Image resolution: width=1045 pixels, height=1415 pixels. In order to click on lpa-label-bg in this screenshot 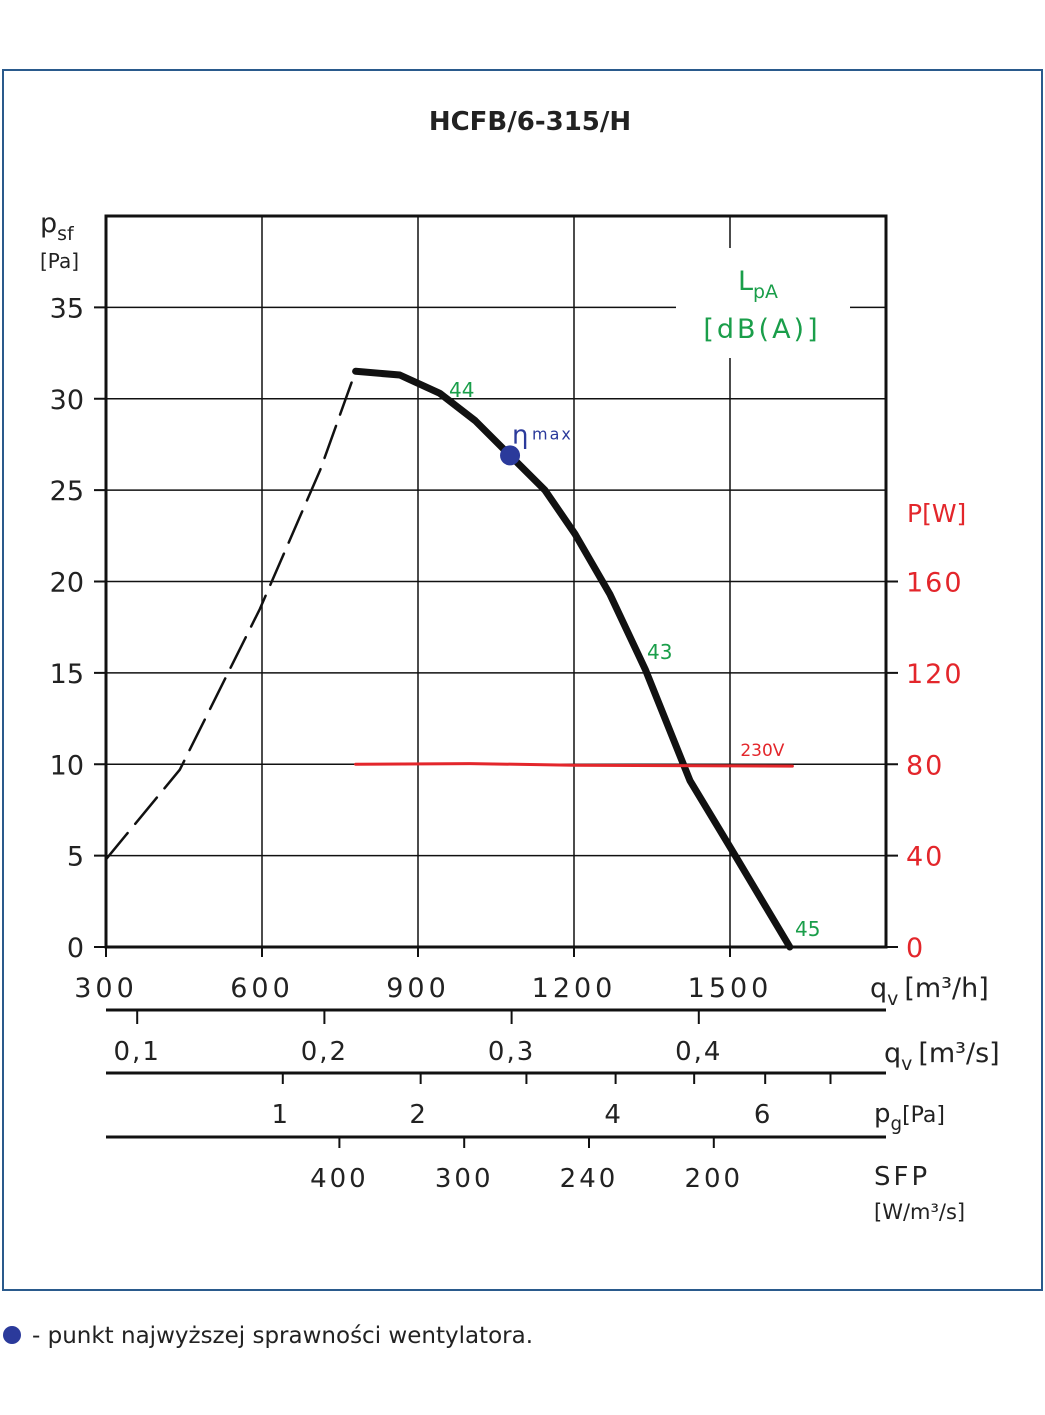, I will do `click(763, 303)`.